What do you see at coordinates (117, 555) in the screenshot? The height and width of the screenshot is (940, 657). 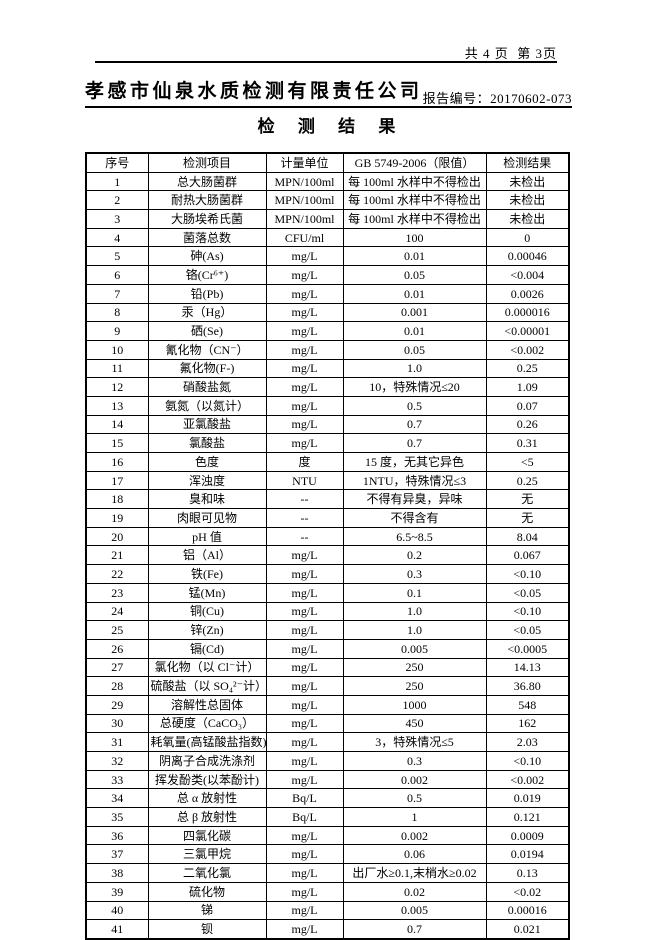 I see `cell-no: 21` at bounding box center [117, 555].